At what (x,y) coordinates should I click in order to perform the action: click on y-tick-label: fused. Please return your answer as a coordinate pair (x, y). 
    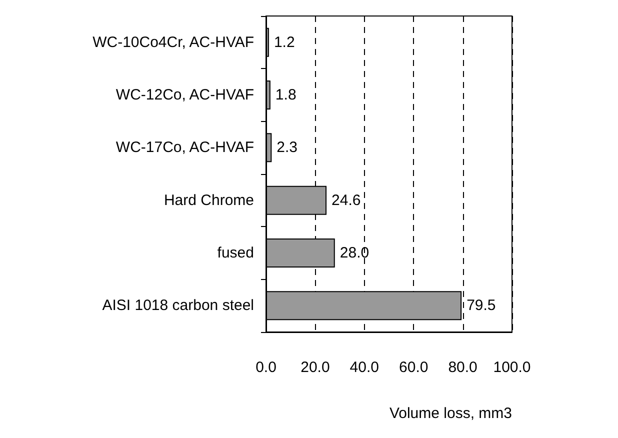
    Looking at the image, I should click on (235, 253).